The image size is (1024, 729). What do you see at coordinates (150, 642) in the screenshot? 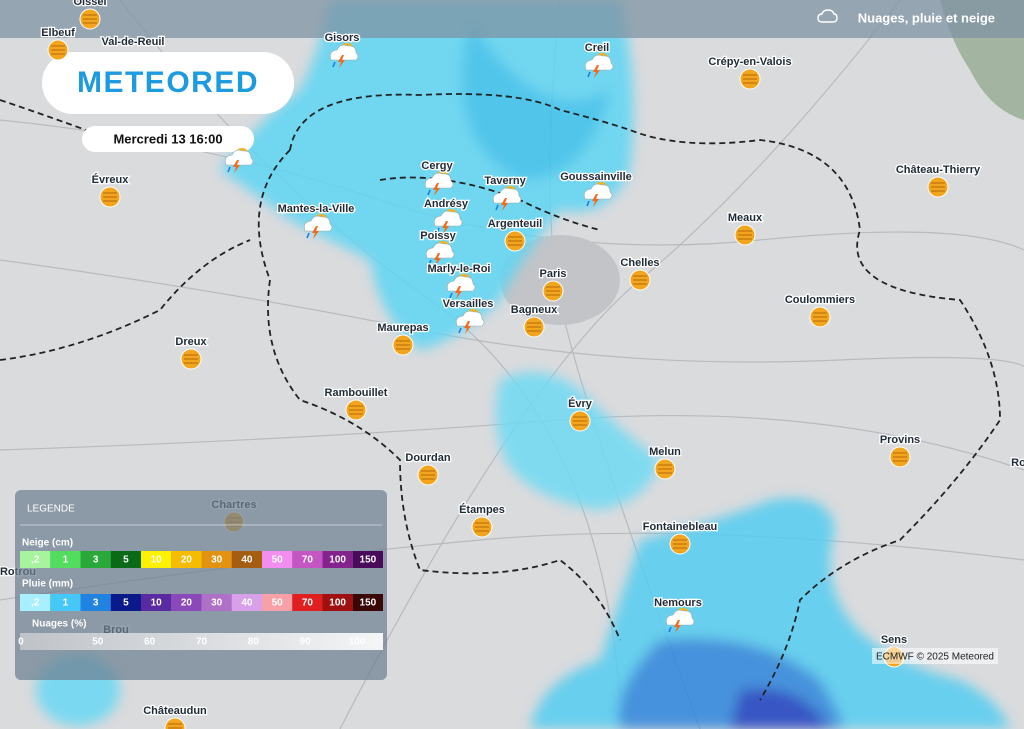
I see `clouds-label: 60` at bounding box center [150, 642].